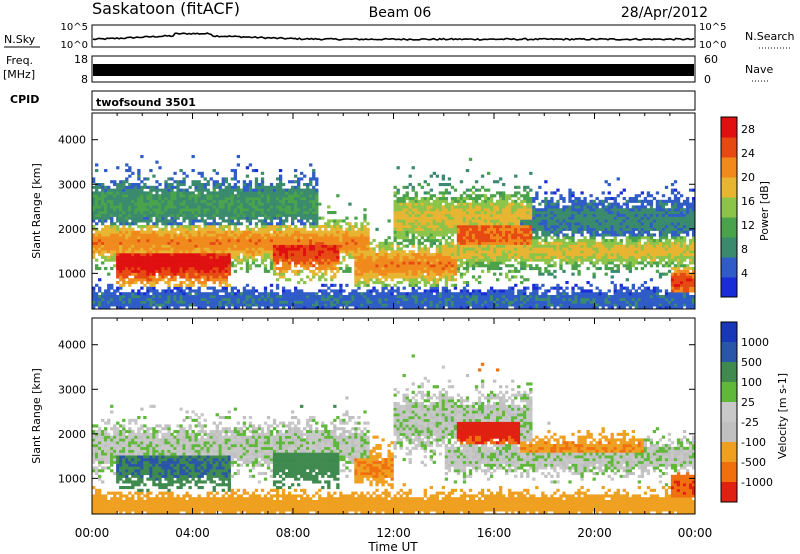  What do you see at coordinates (393, 69) in the screenshot?
I see `freq-strip-frame` at bounding box center [393, 69].